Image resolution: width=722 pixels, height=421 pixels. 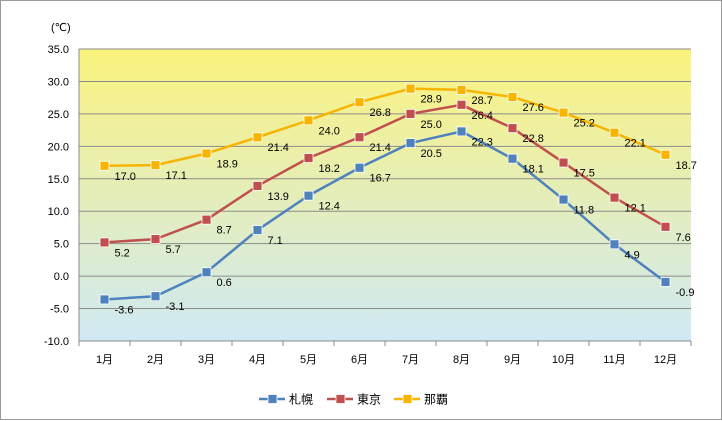 What do you see at coordinates (58, 115) in the screenshot?
I see `y-tick-label: 25.0` at bounding box center [58, 115].